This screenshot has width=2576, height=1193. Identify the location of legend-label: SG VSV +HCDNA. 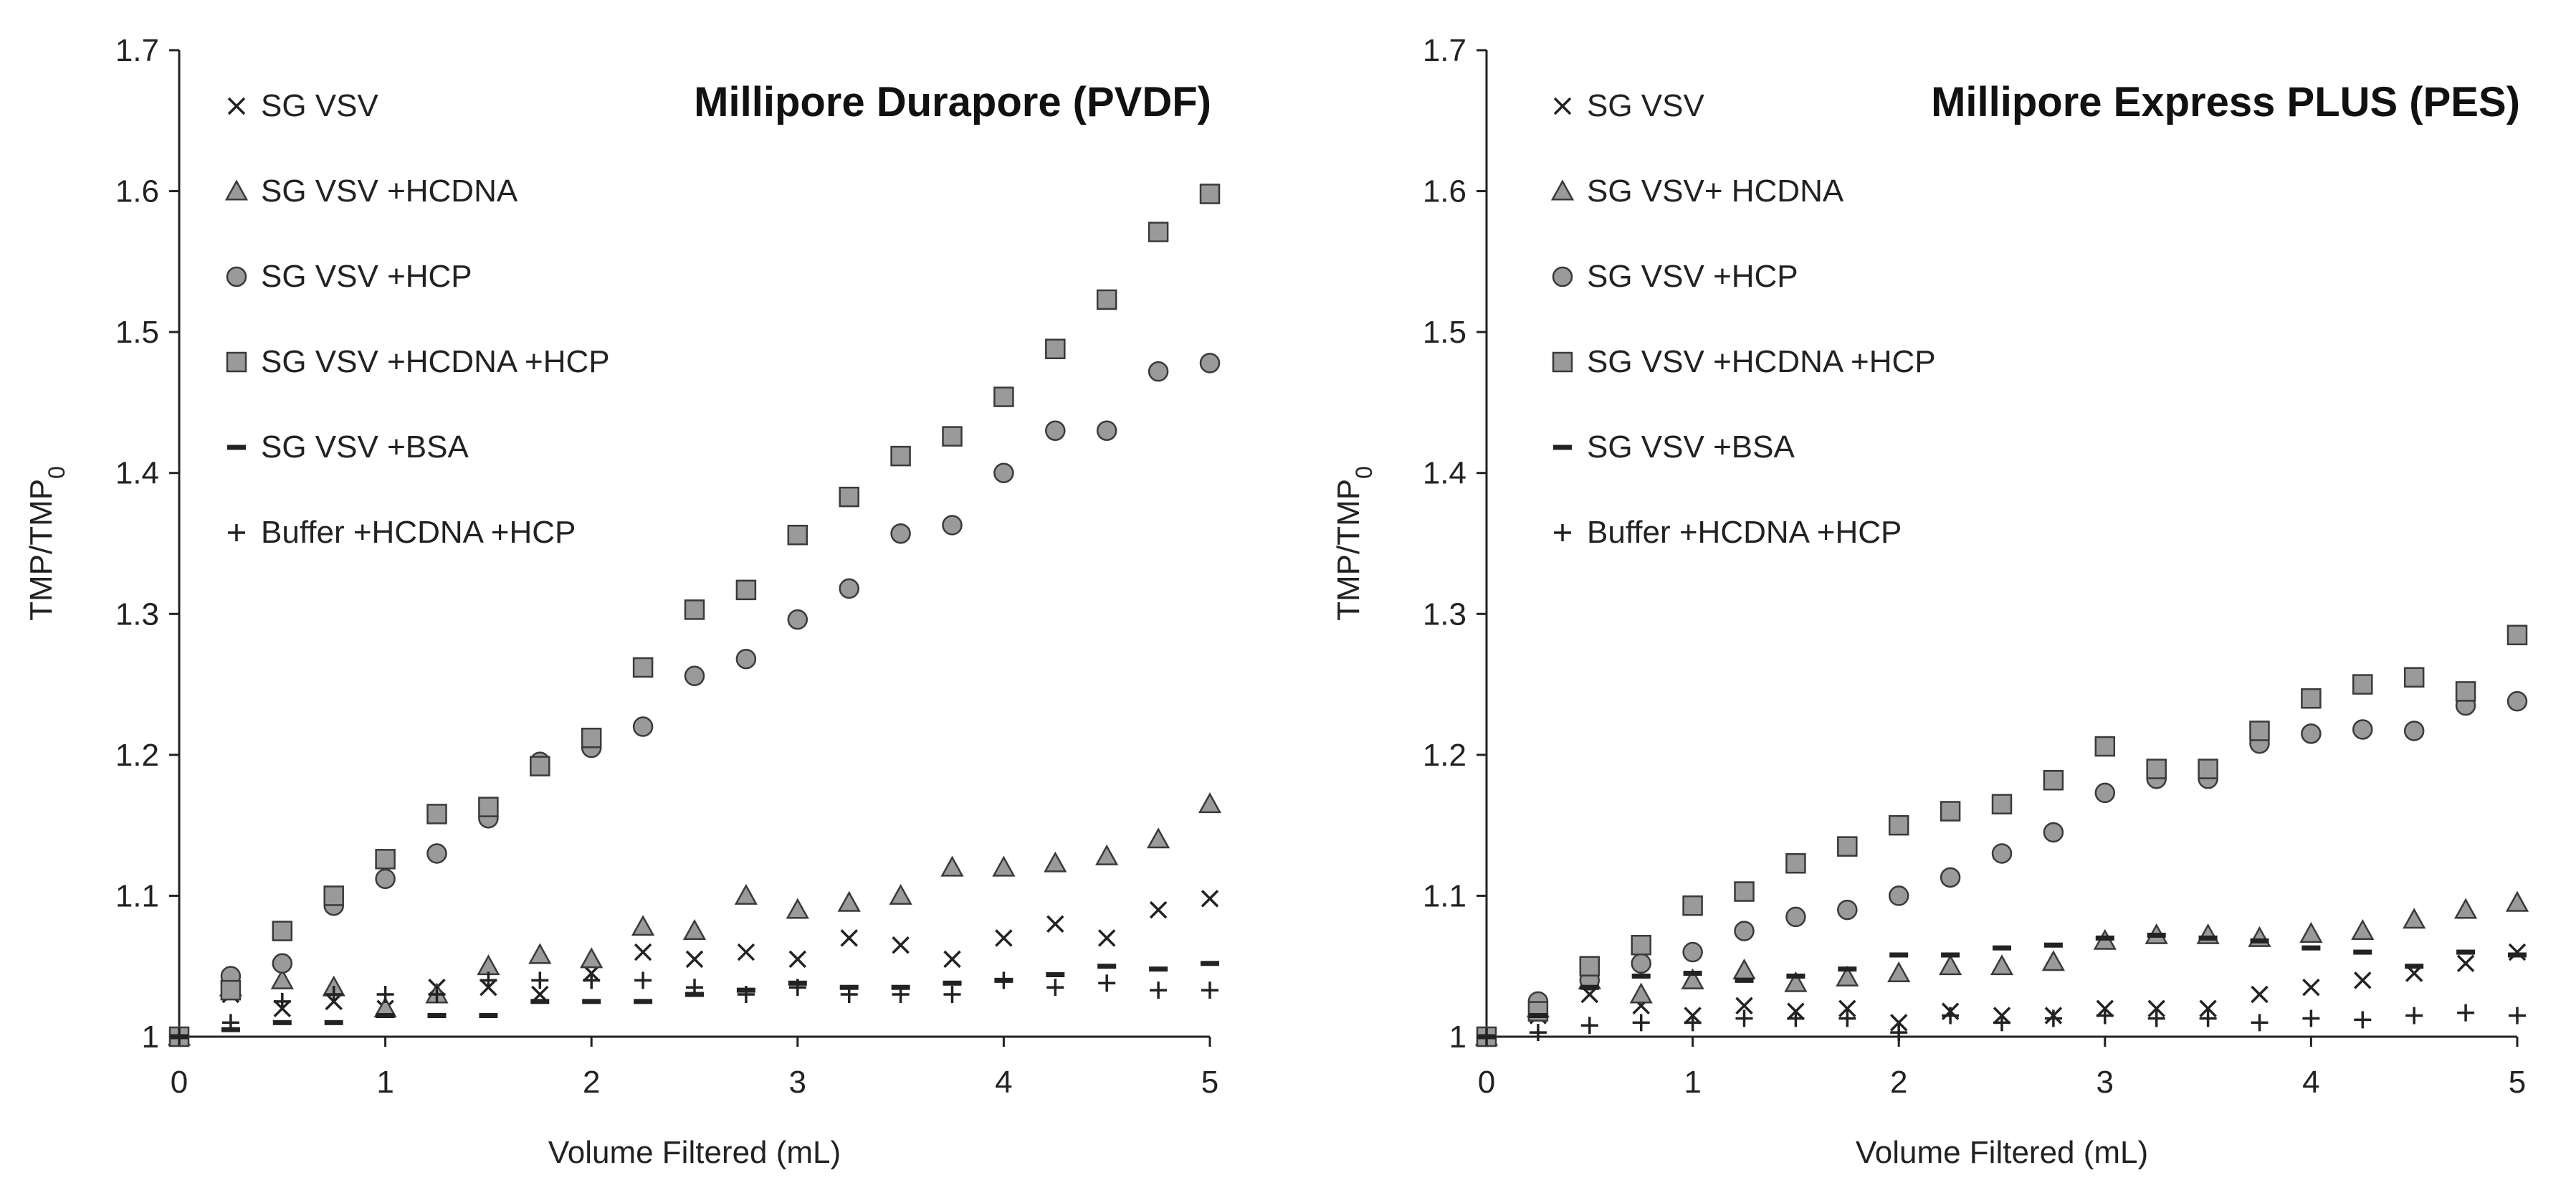
(389, 191).